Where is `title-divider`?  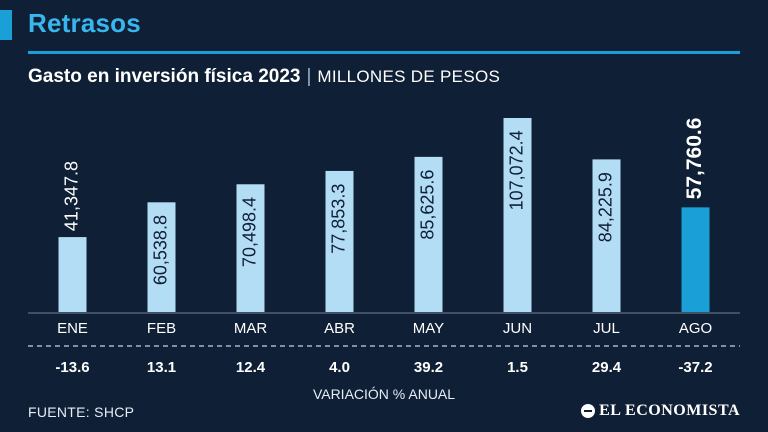 title-divider is located at coordinates (384, 52).